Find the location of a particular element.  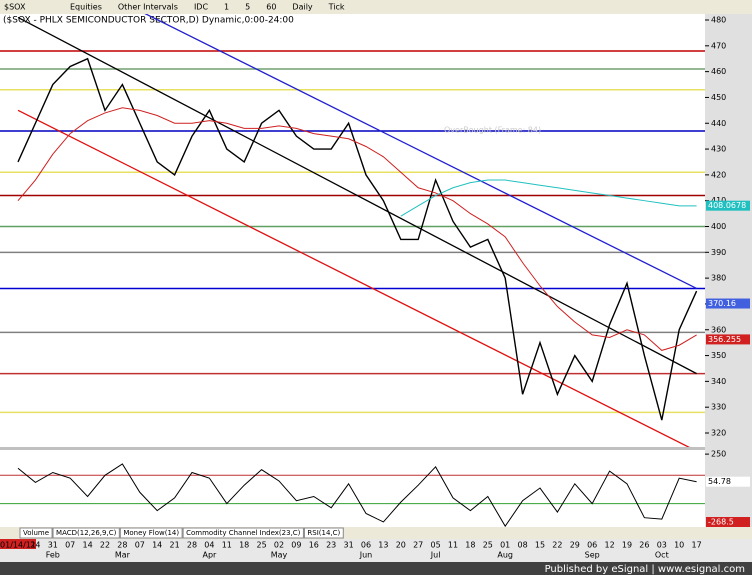

month-label: Jun is located at coordinates (366, 555).